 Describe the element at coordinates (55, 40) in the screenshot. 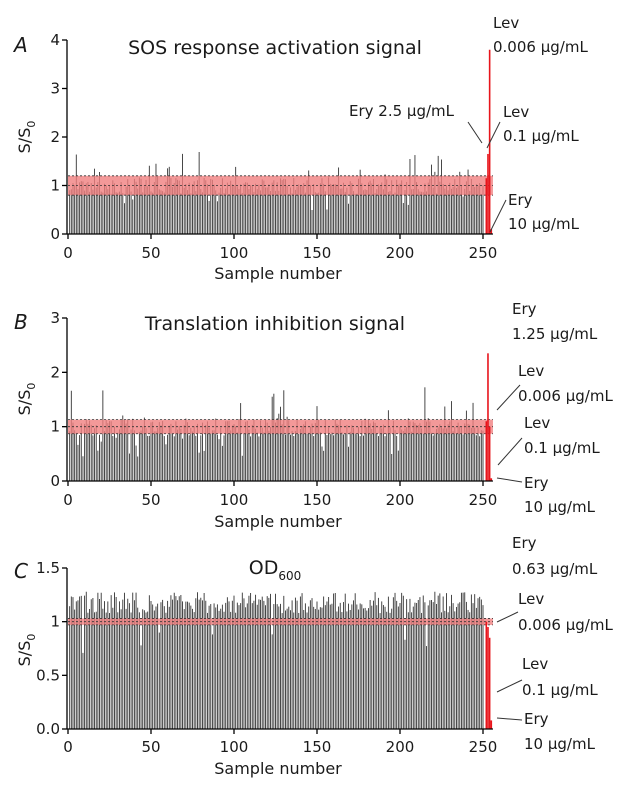

I see `y-tick-label: 4` at that location.